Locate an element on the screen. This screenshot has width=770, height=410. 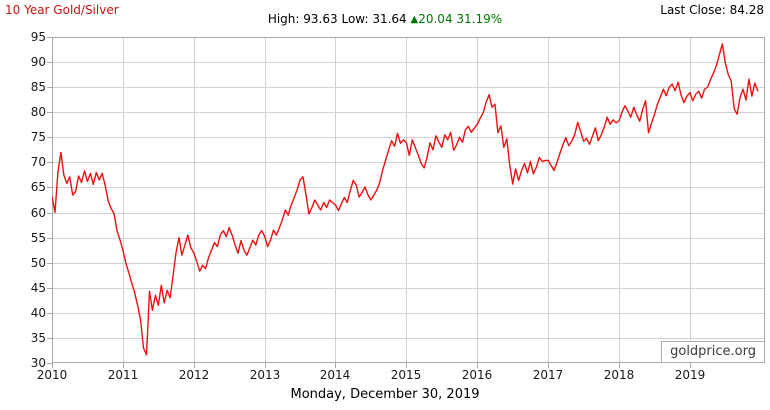
low-value: 31.64 is located at coordinates (389, 19).